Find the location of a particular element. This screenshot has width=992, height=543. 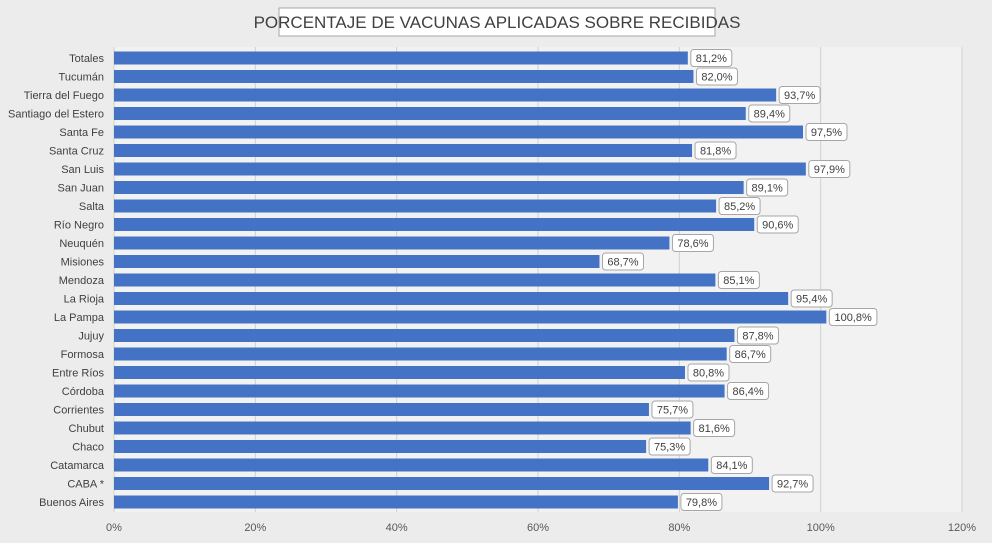

data-label: 95,4% is located at coordinates (811, 300).